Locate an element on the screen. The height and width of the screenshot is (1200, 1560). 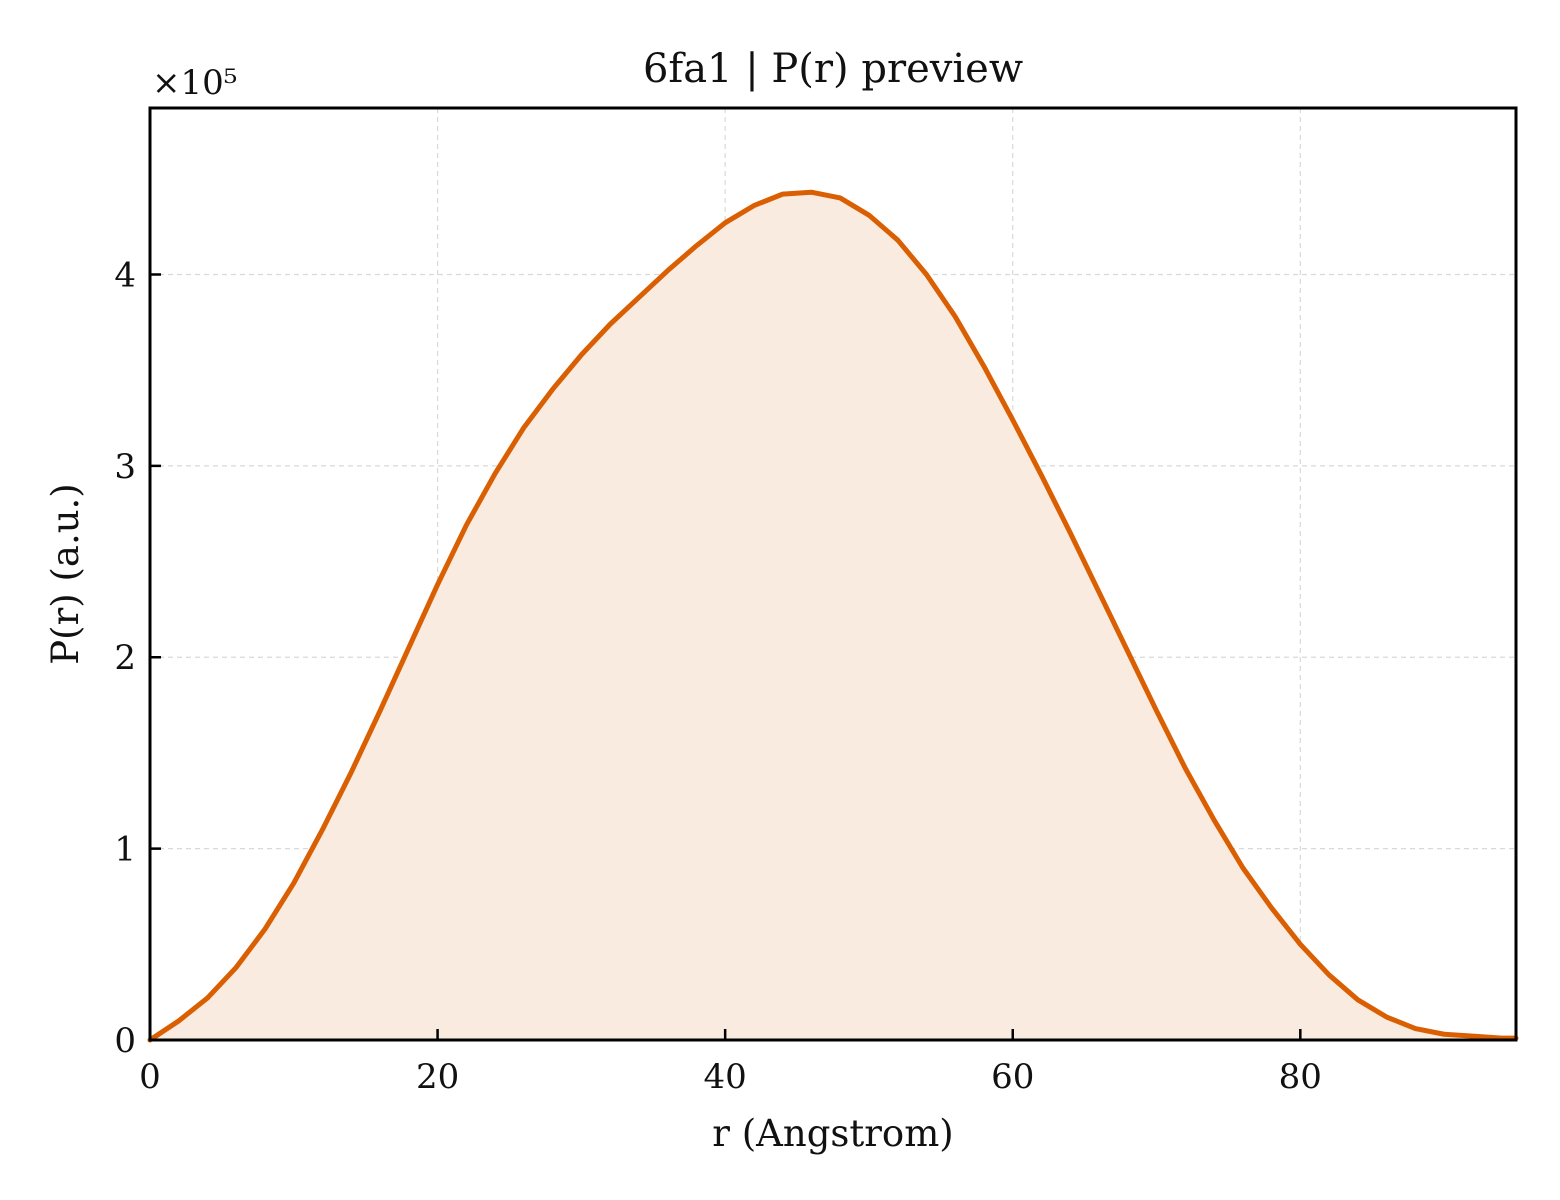
x-tick-label: 80 is located at coordinates (1300, 1077).